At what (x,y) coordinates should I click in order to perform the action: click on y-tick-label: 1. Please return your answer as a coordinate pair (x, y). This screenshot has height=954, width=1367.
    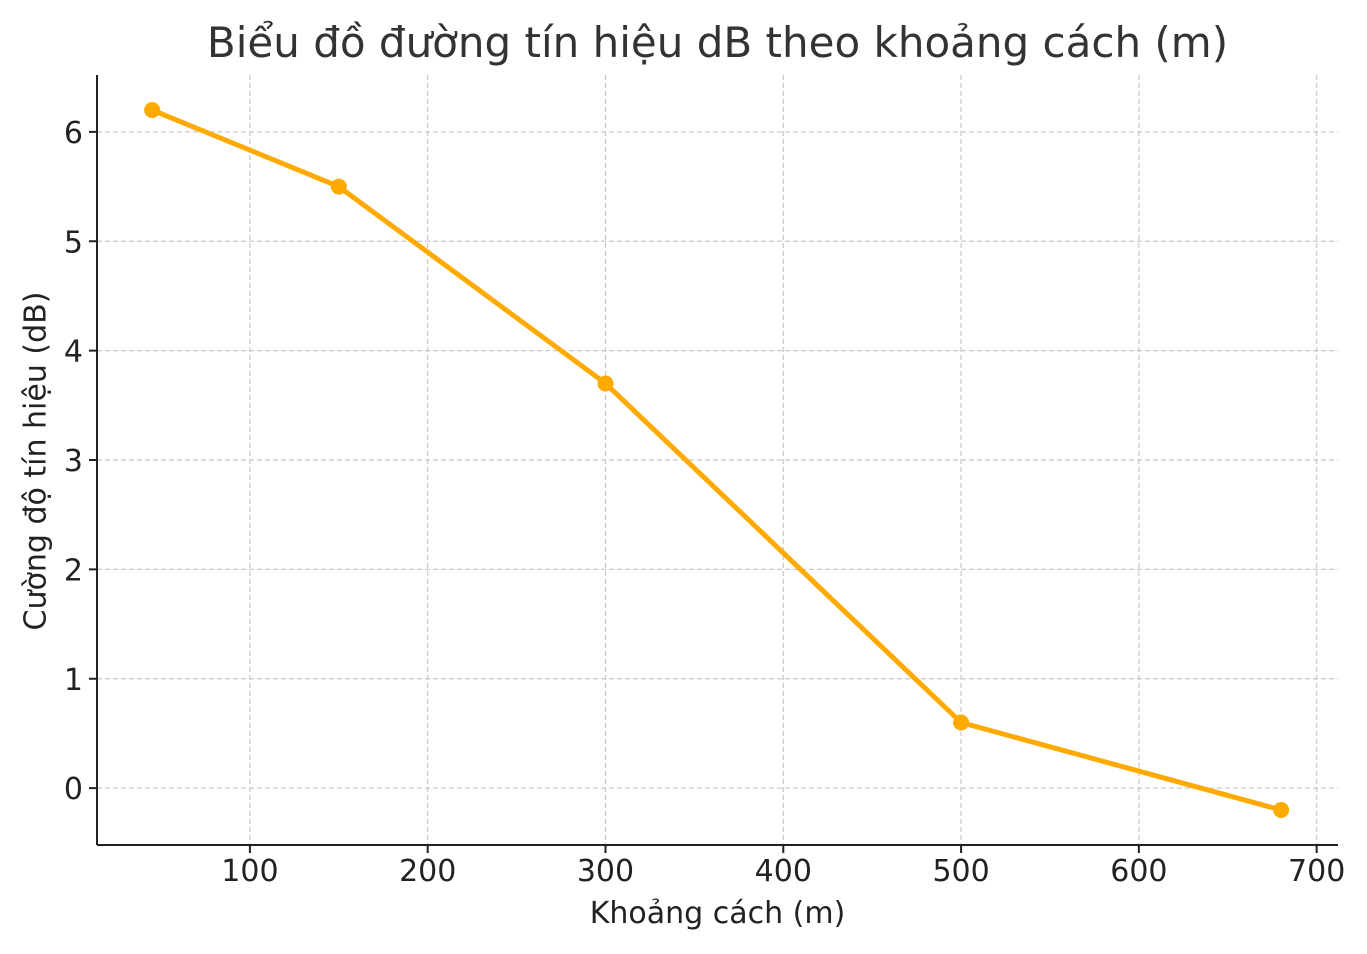
    Looking at the image, I should click on (73, 680).